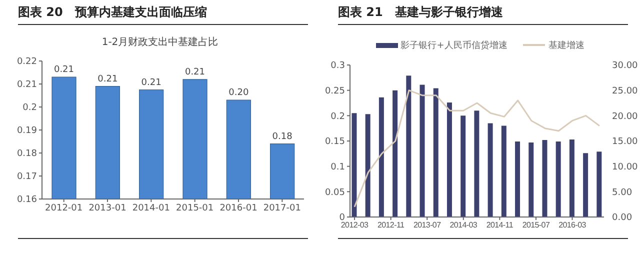  What do you see at coordinates (334, 91) in the screenshot?
I see `y-tick-label: 0.25` at bounding box center [334, 91].